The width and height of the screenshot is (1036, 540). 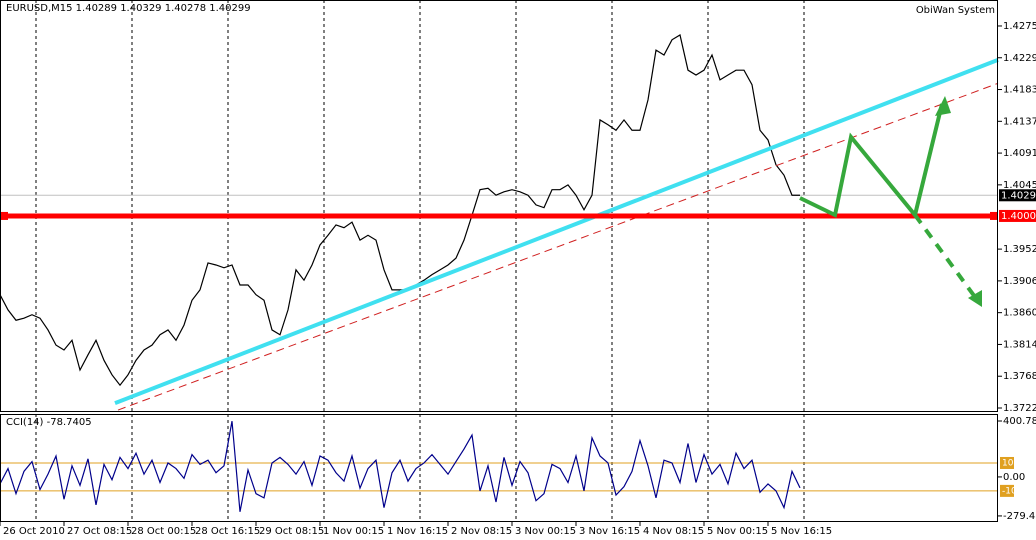 I want to click on x-tick-label: 1 Nov 16:15, so click(x=417, y=531).